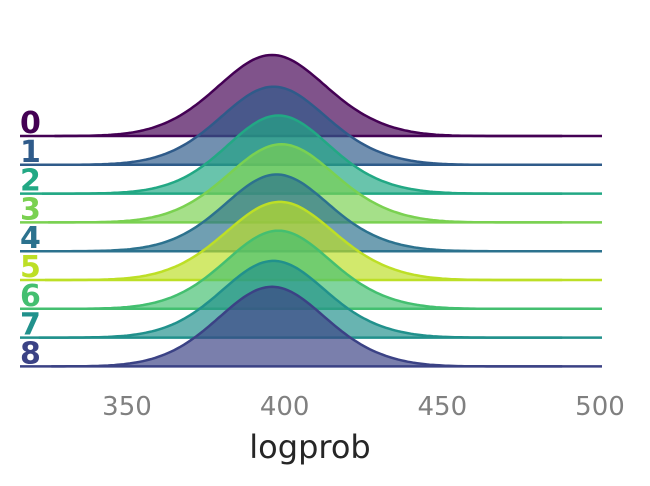 The image size is (650, 486). Describe the element at coordinates (30, 123) in the screenshot. I see `row-label-0: 0` at that location.